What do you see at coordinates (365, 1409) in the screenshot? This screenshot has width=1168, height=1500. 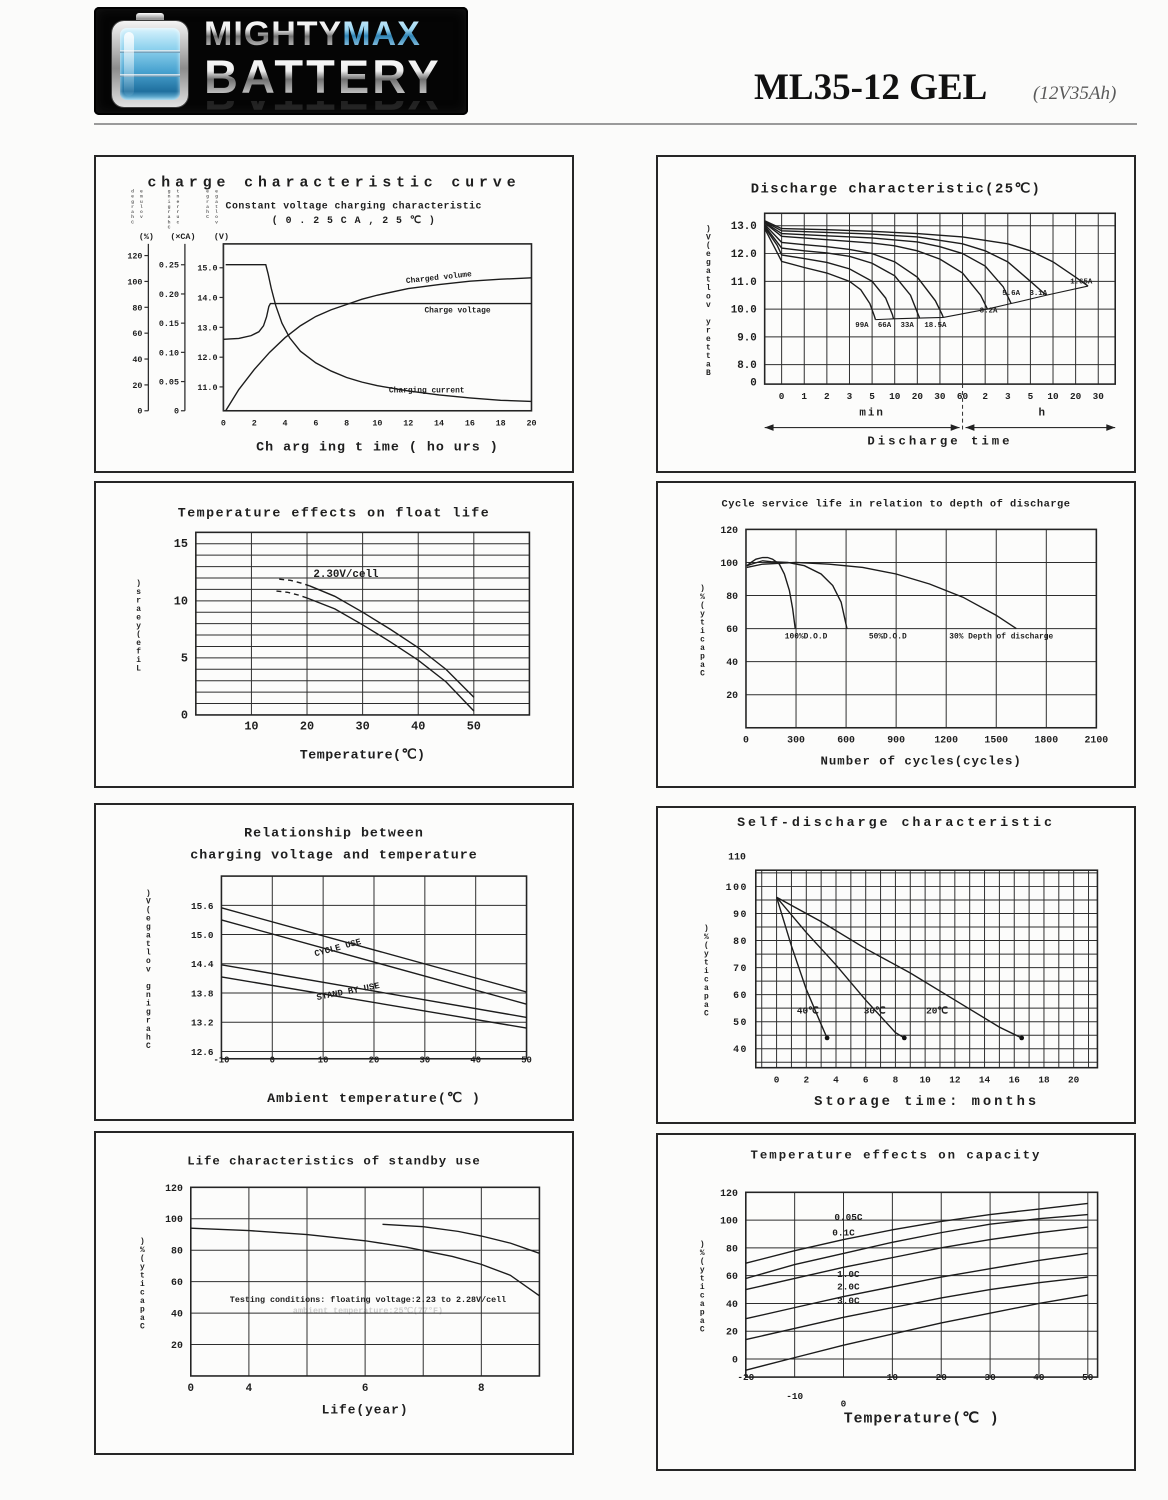 I see `svg-text: Life(year)` at bounding box center [365, 1409].